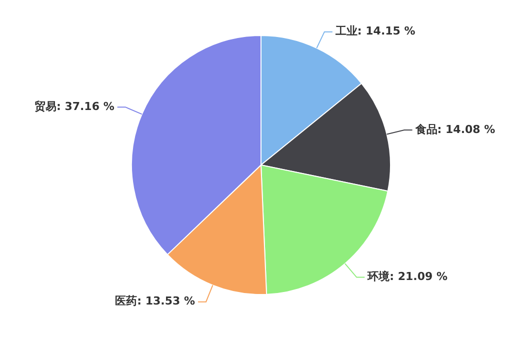 The height and width of the screenshot is (346, 510). Describe the element at coordinates (407, 277) in the screenshot. I see `slice-label: 环境: 21.09 %` at that location.